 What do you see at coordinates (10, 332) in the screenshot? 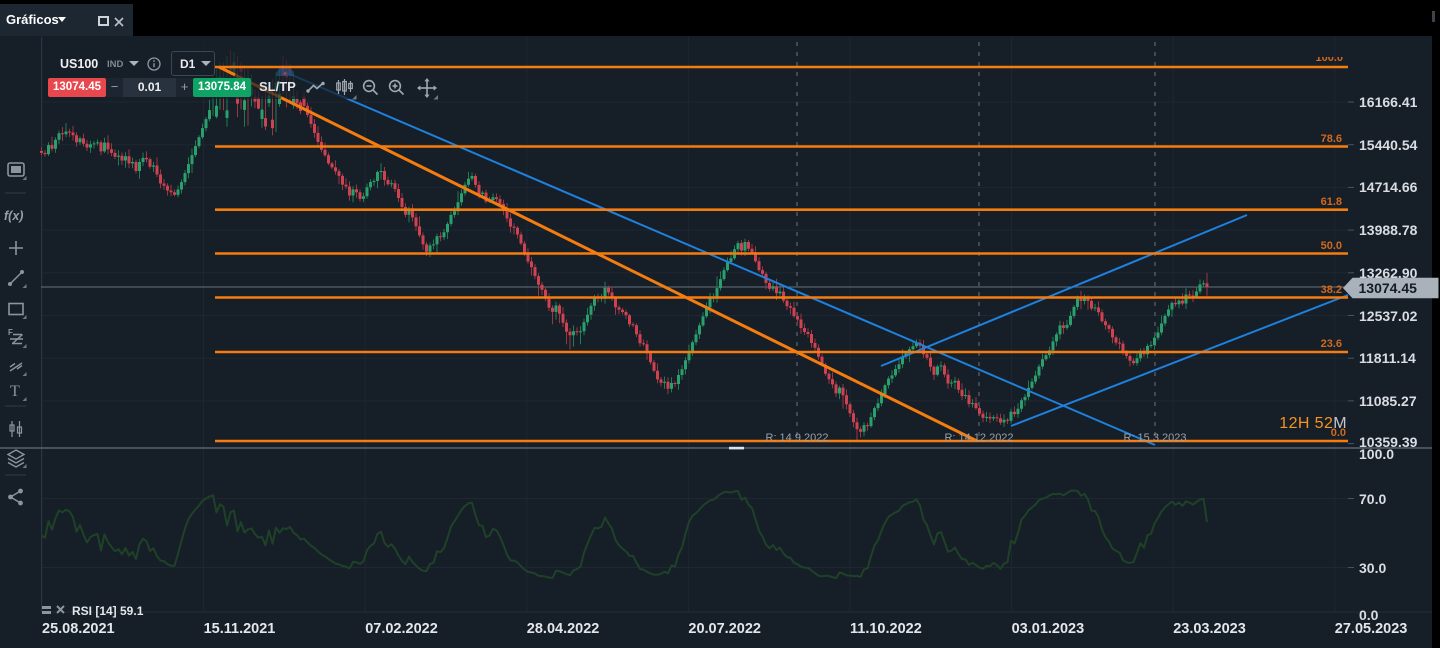
I see `svg-text: F` at bounding box center [10, 332].